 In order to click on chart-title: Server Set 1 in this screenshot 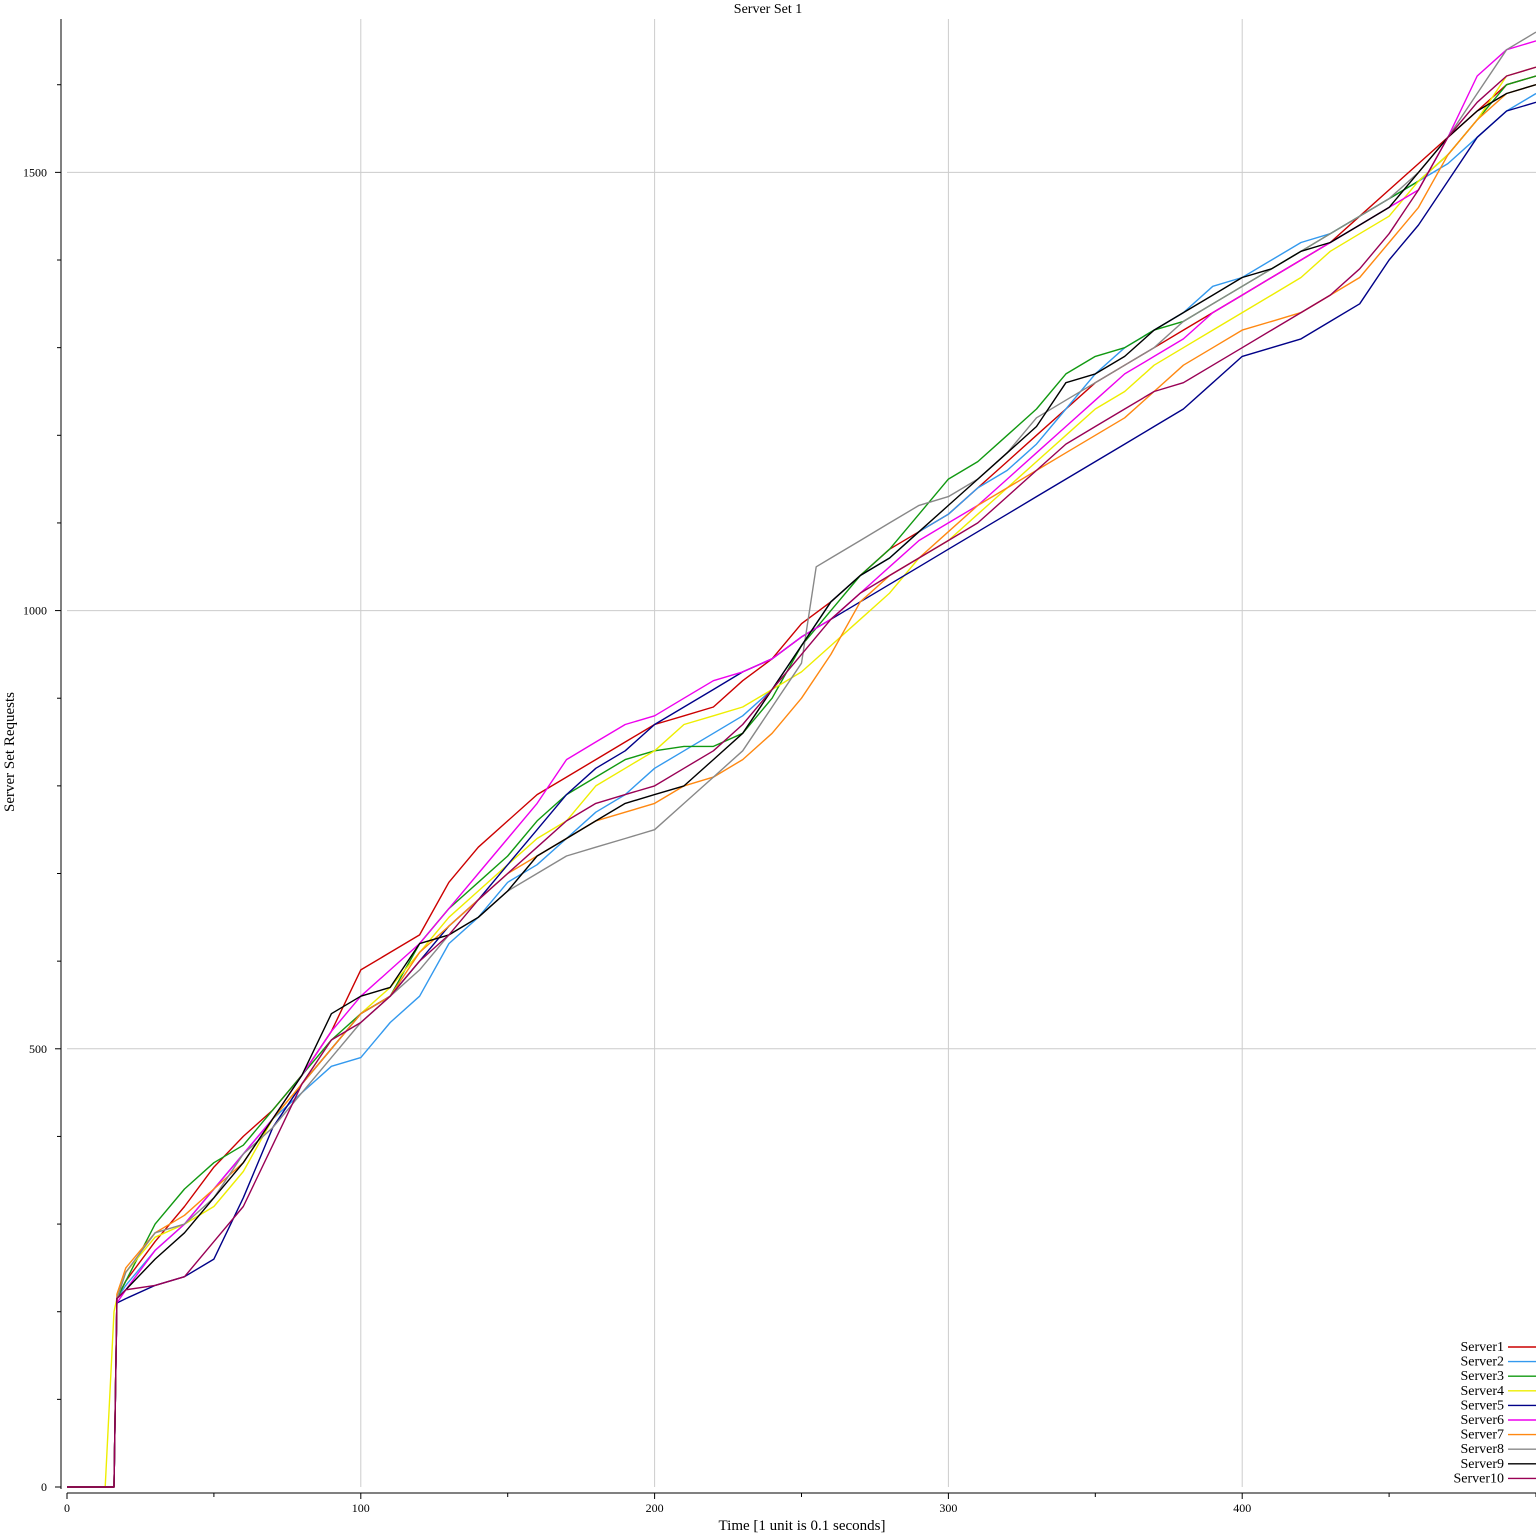, I will do `click(768, 9)`.